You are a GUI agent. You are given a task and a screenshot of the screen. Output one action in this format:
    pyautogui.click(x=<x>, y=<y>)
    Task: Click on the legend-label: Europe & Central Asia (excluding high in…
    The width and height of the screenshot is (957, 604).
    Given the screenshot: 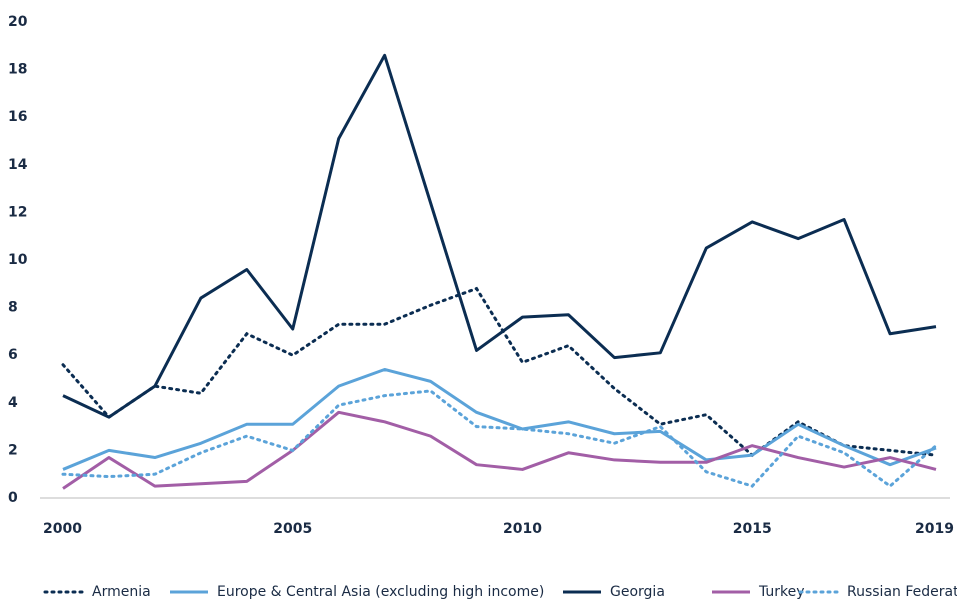 What is the action you would take?
    pyautogui.click(x=380, y=592)
    